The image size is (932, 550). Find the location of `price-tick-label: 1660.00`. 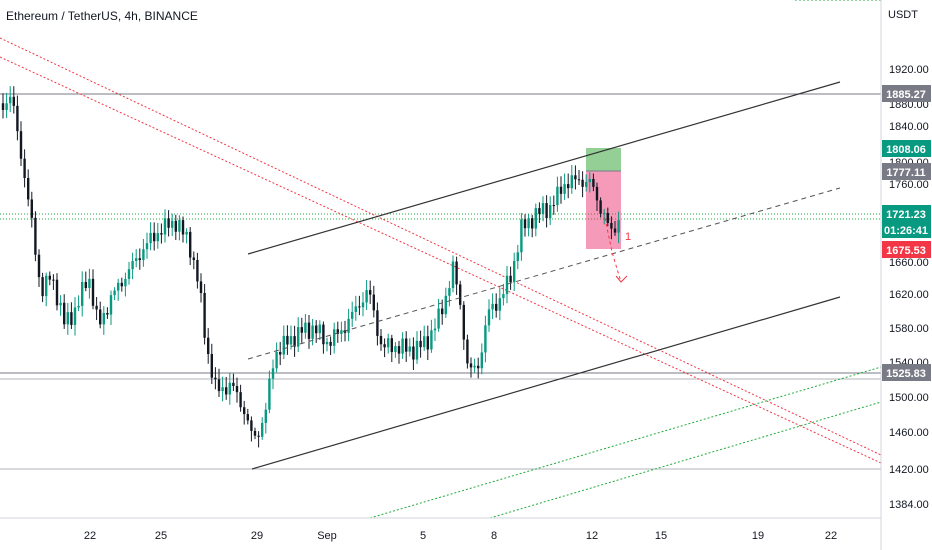

price-tick-label: 1660.00 is located at coordinates (909, 263).